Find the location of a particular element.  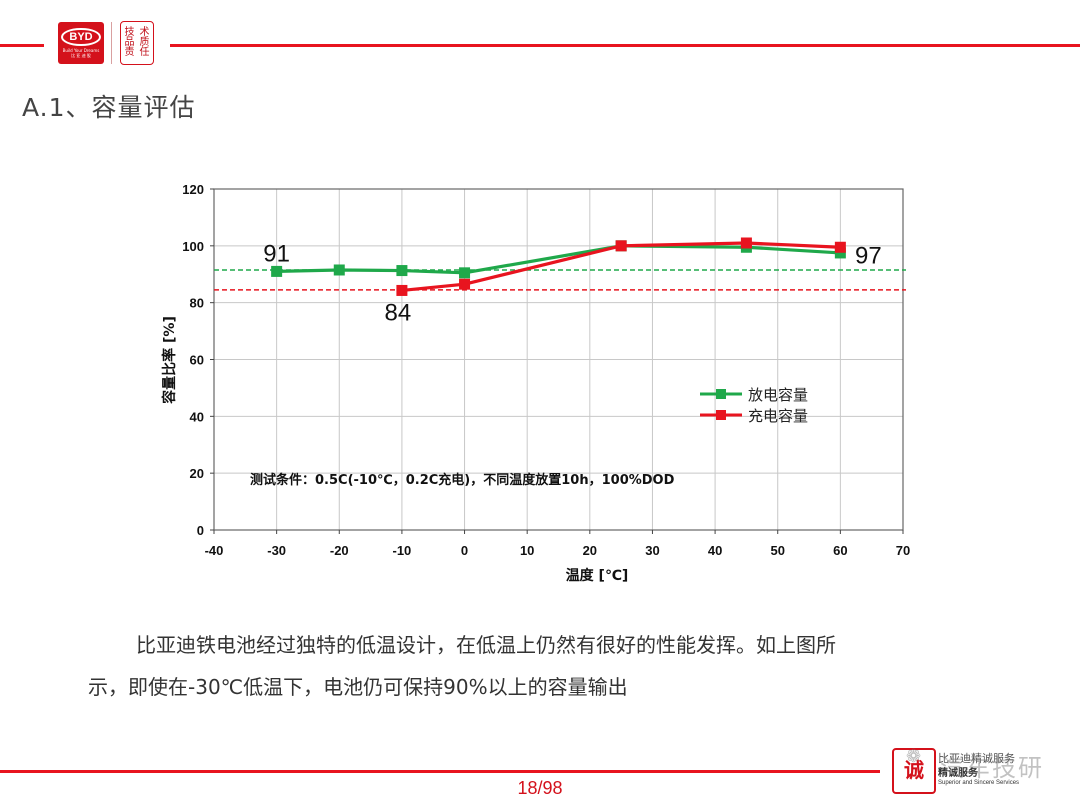

x-axis-title: 温度 [℃] is located at coordinates (597, 575).